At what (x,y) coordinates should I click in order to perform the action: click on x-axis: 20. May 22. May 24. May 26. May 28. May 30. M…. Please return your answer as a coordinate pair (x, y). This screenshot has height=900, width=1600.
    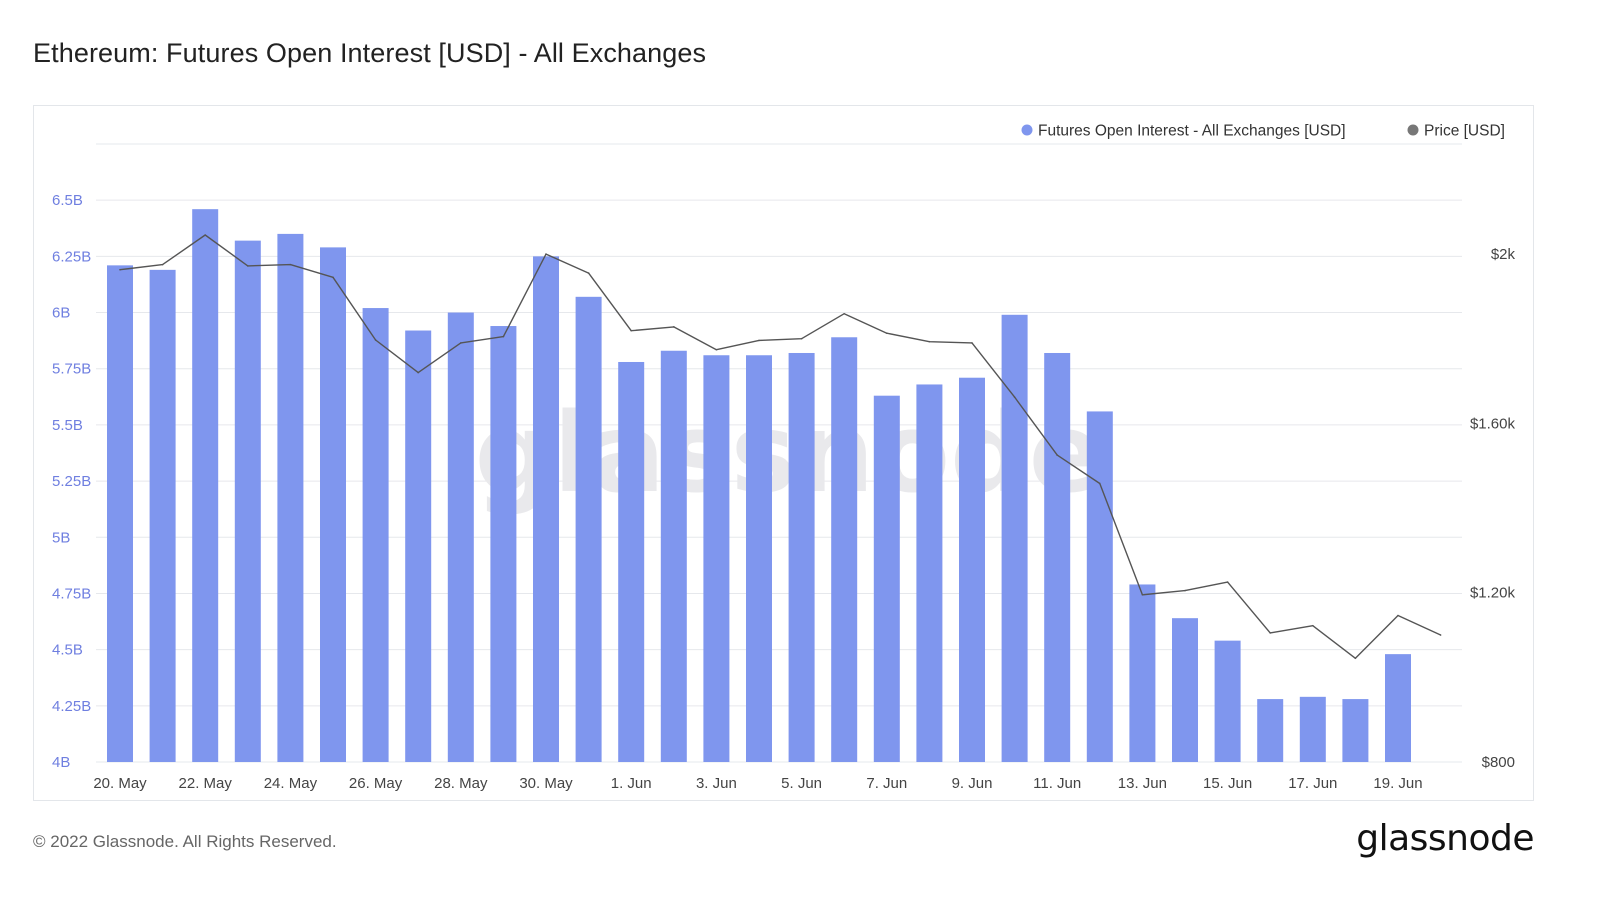
    Looking at the image, I should click on (757, 783).